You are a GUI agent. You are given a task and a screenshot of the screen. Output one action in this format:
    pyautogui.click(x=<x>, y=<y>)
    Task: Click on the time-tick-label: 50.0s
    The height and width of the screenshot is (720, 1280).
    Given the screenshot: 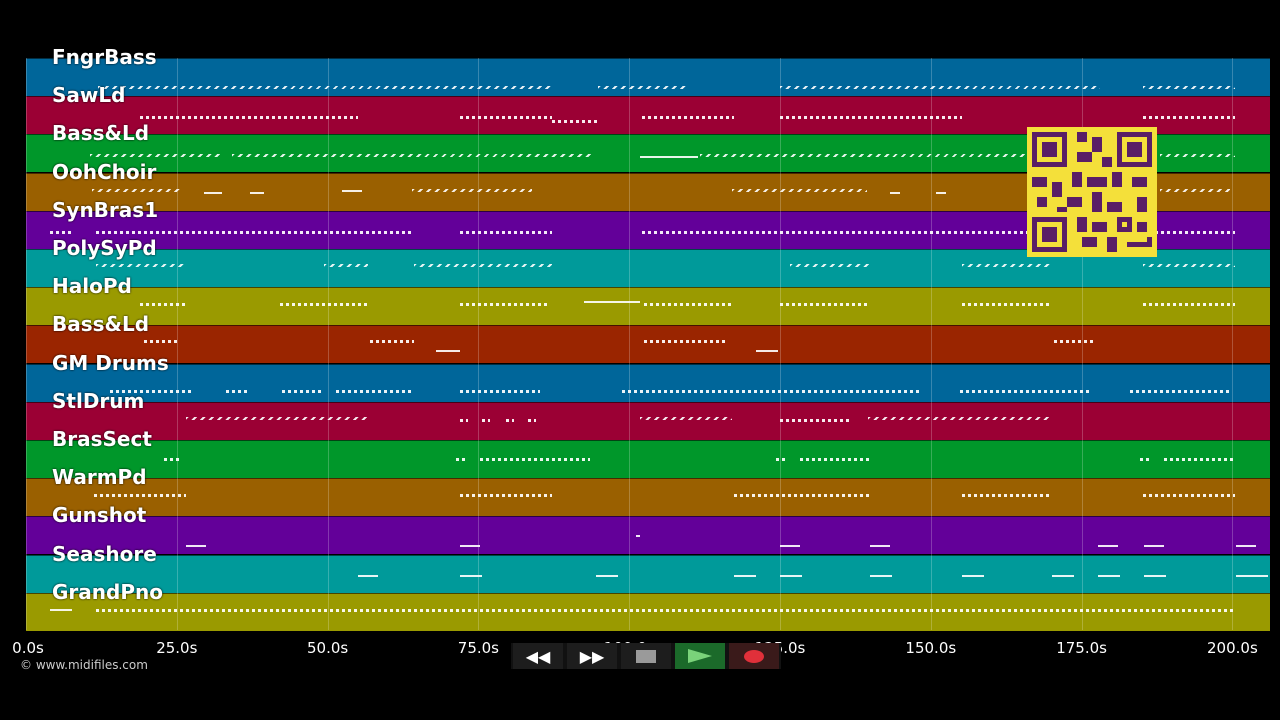 What is the action you would take?
    pyautogui.click(x=327, y=648)
    